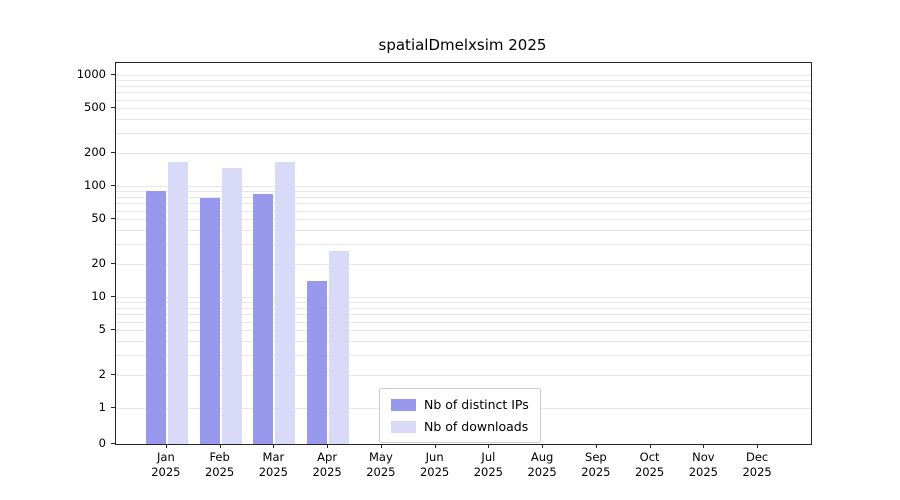 This screenshot has width=900, height=500. I want to click on x-tick-label: Jun 2025, so click(434, 464).